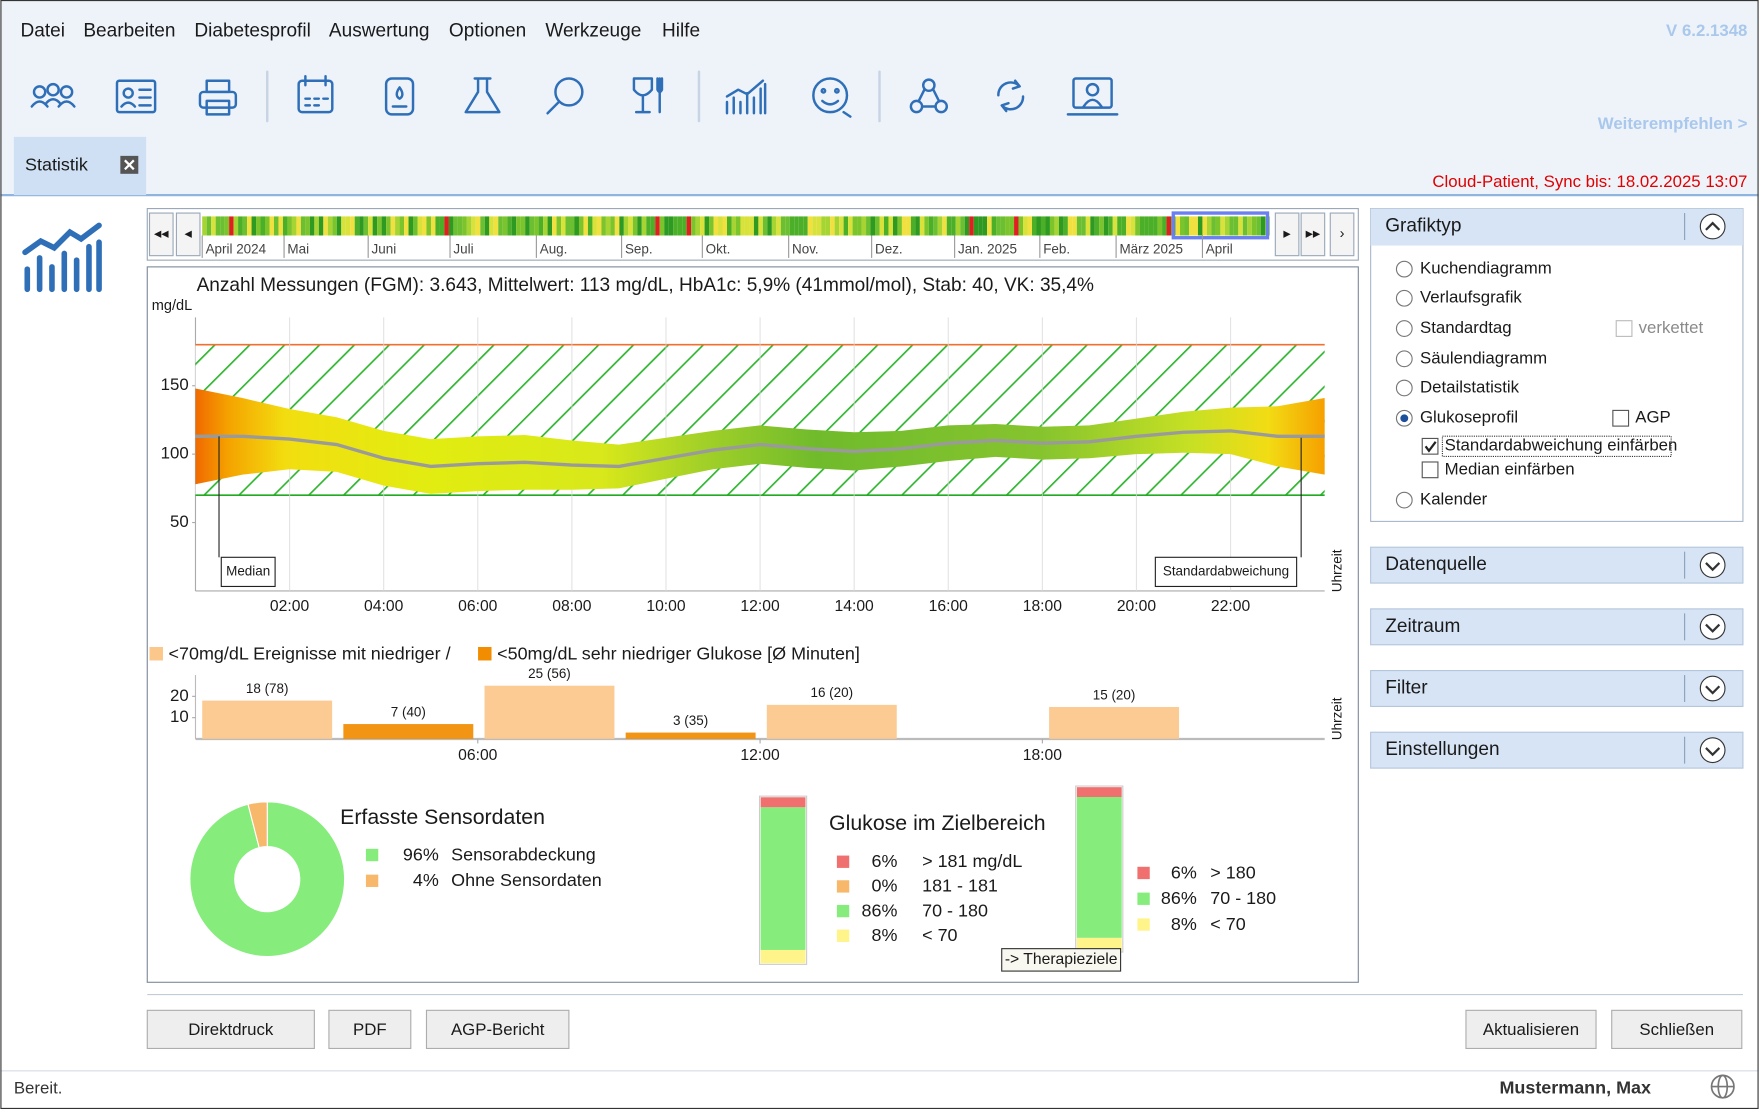 This screenshot has height=1109, width=1759. What do you see at coordinates (129, 30) in the screenshot?
I see `menu-item: Bearbeiten` at bounding box center [129, 30].